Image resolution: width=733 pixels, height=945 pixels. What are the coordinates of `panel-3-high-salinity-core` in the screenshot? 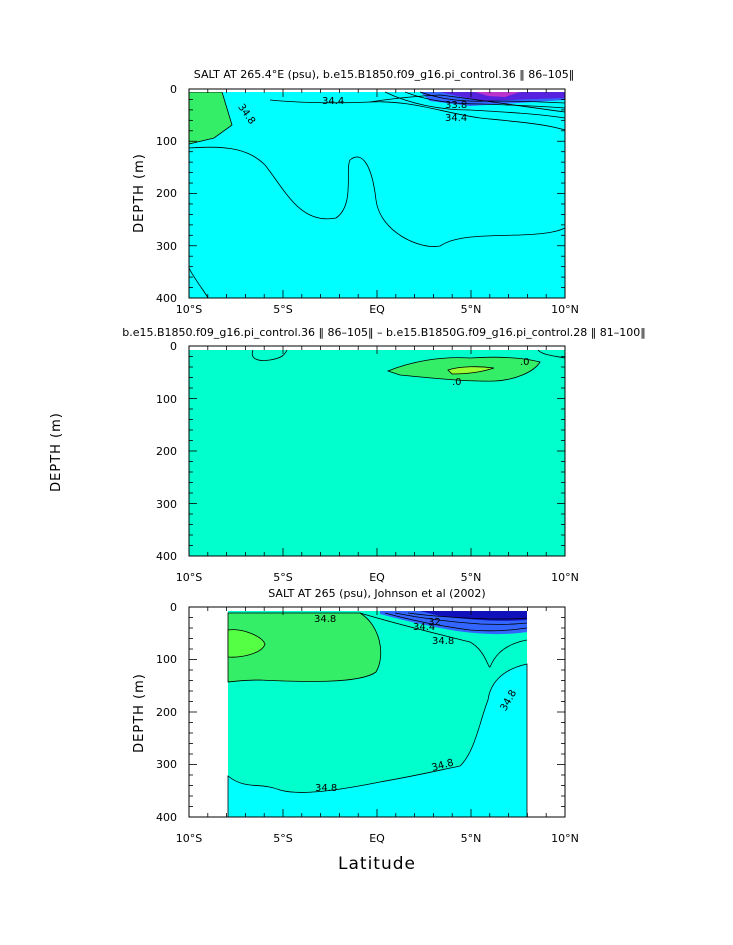 It's located at (246, 643).